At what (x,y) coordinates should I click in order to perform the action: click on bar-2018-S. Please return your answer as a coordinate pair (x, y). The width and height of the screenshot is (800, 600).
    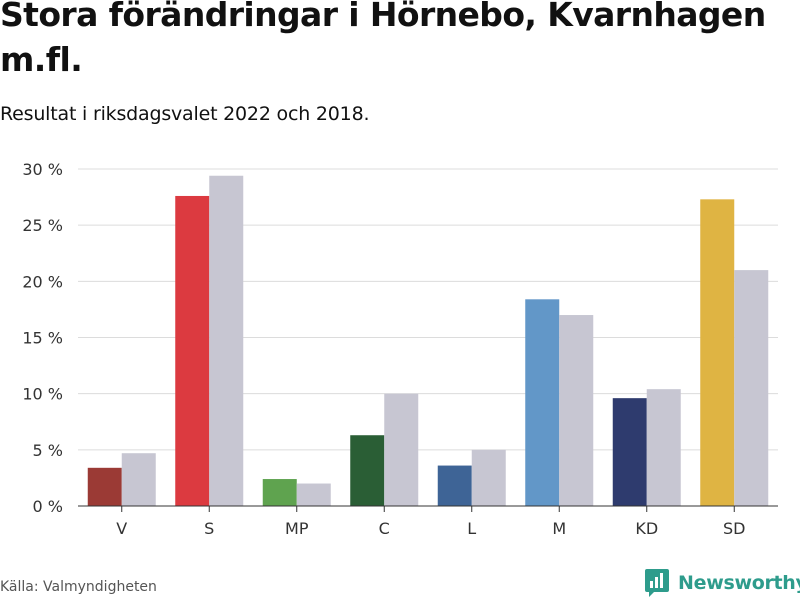
    Looking at the image, I should click on (226, 341).